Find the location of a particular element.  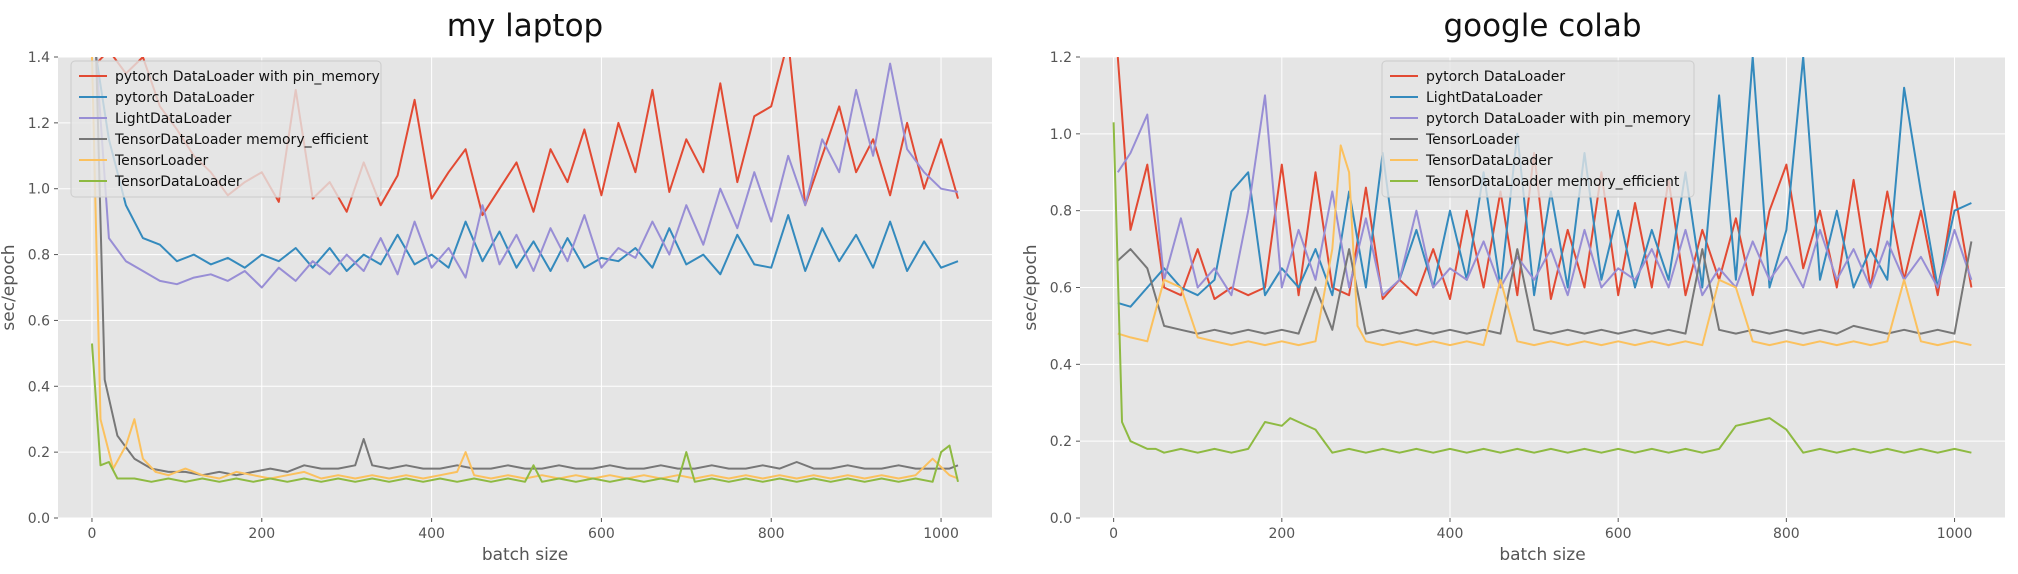

chart-title: my laptop is located at coordinates (525, 26).